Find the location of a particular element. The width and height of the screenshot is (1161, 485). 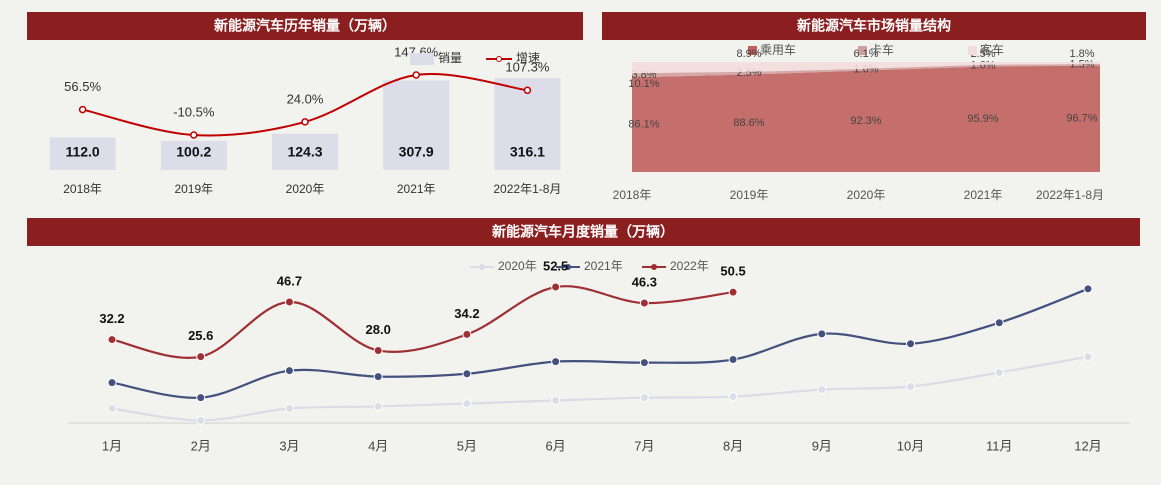

legend-label: 卡车 is located at coordinates (882, 49).